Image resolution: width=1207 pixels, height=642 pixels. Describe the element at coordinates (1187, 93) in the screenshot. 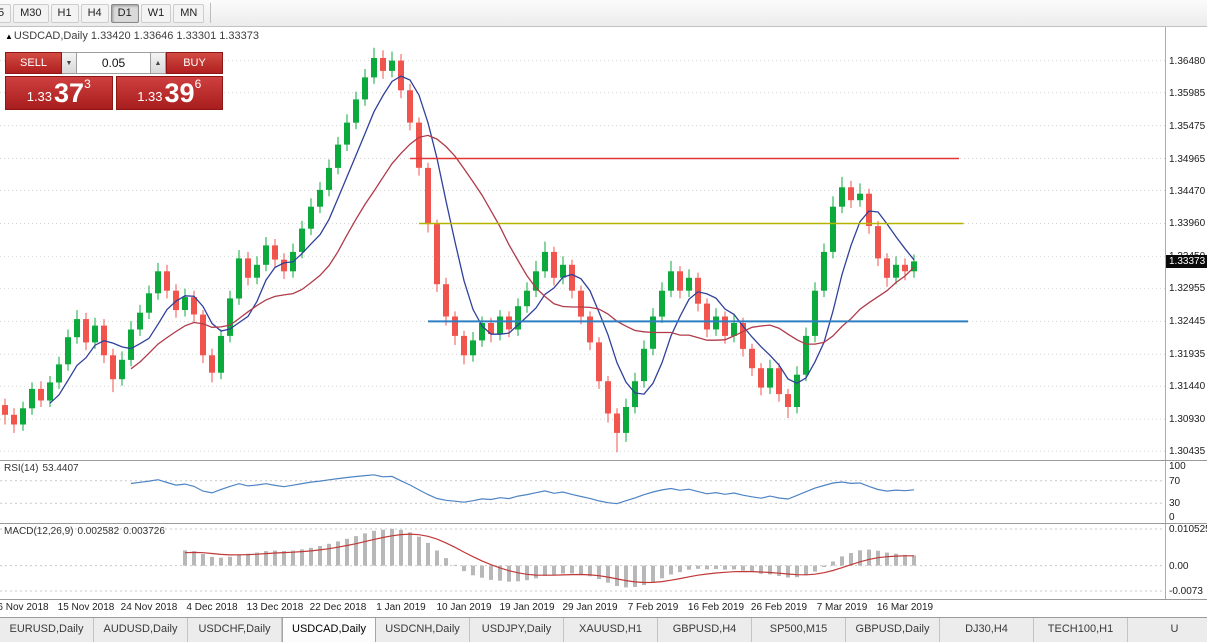

I see `price-axis-label: 1.35985` at that location.